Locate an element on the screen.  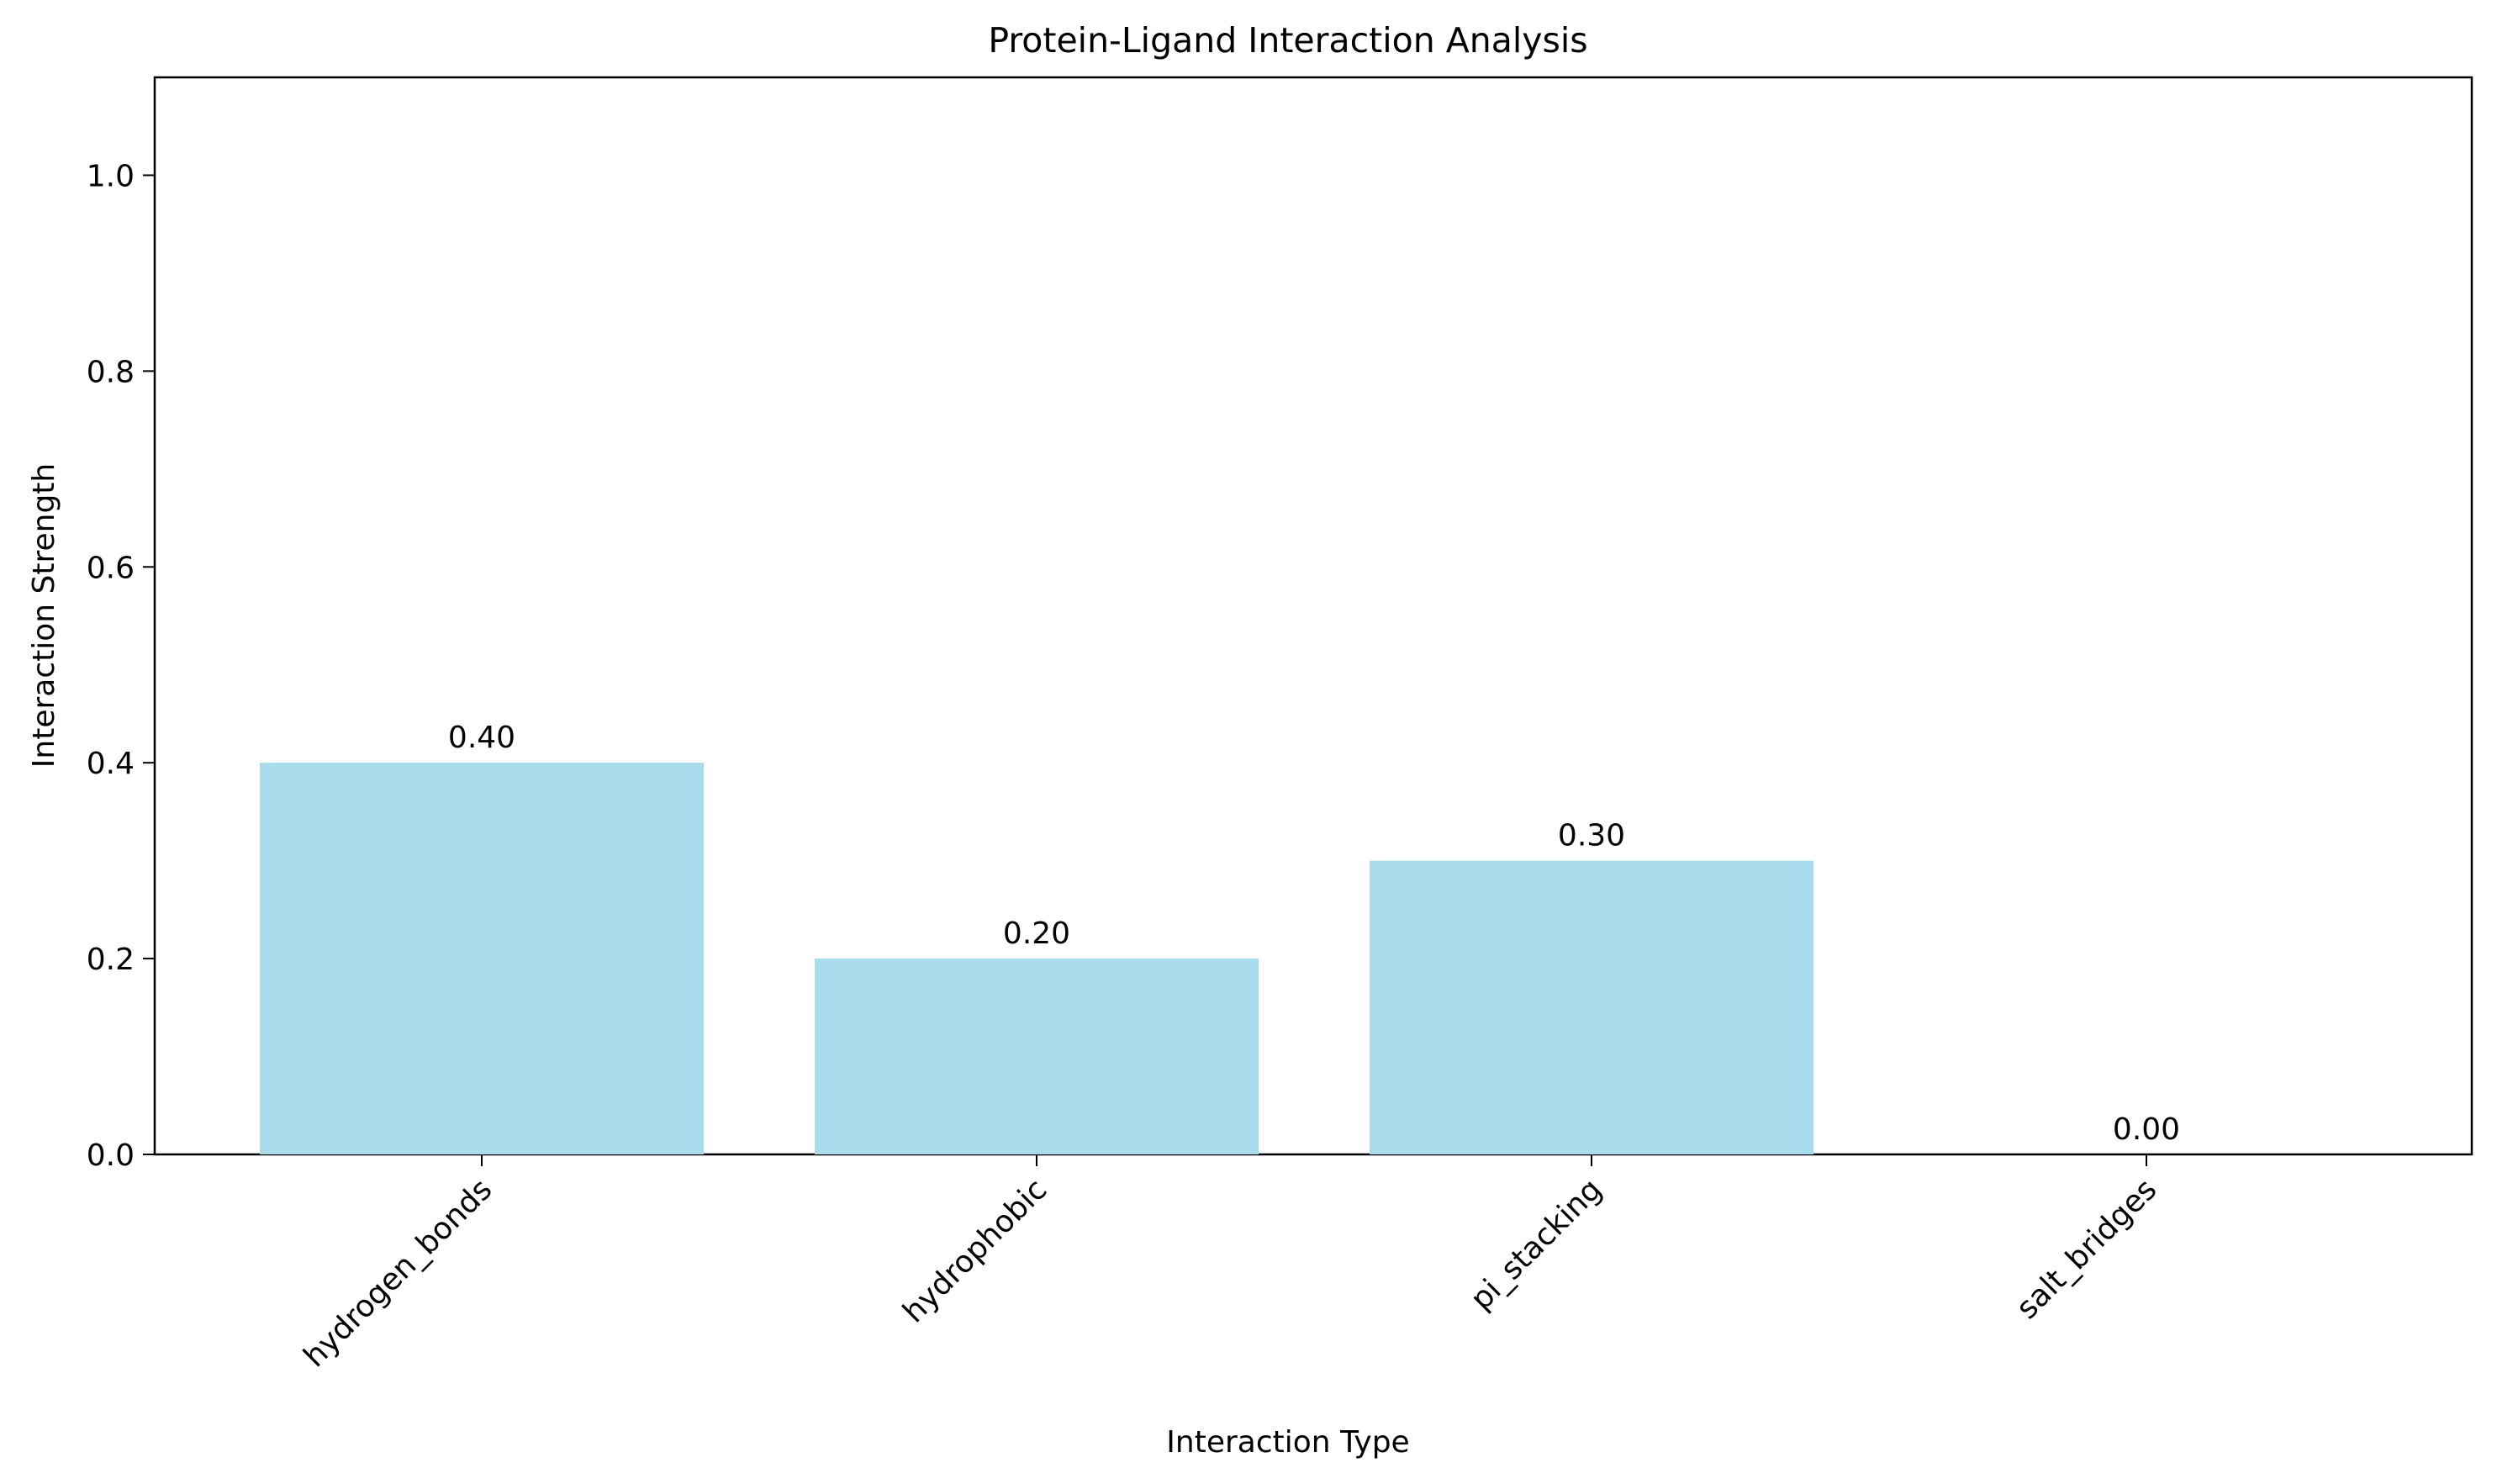
y-tick-label: 1.0 is located at coordinates (111, 176).